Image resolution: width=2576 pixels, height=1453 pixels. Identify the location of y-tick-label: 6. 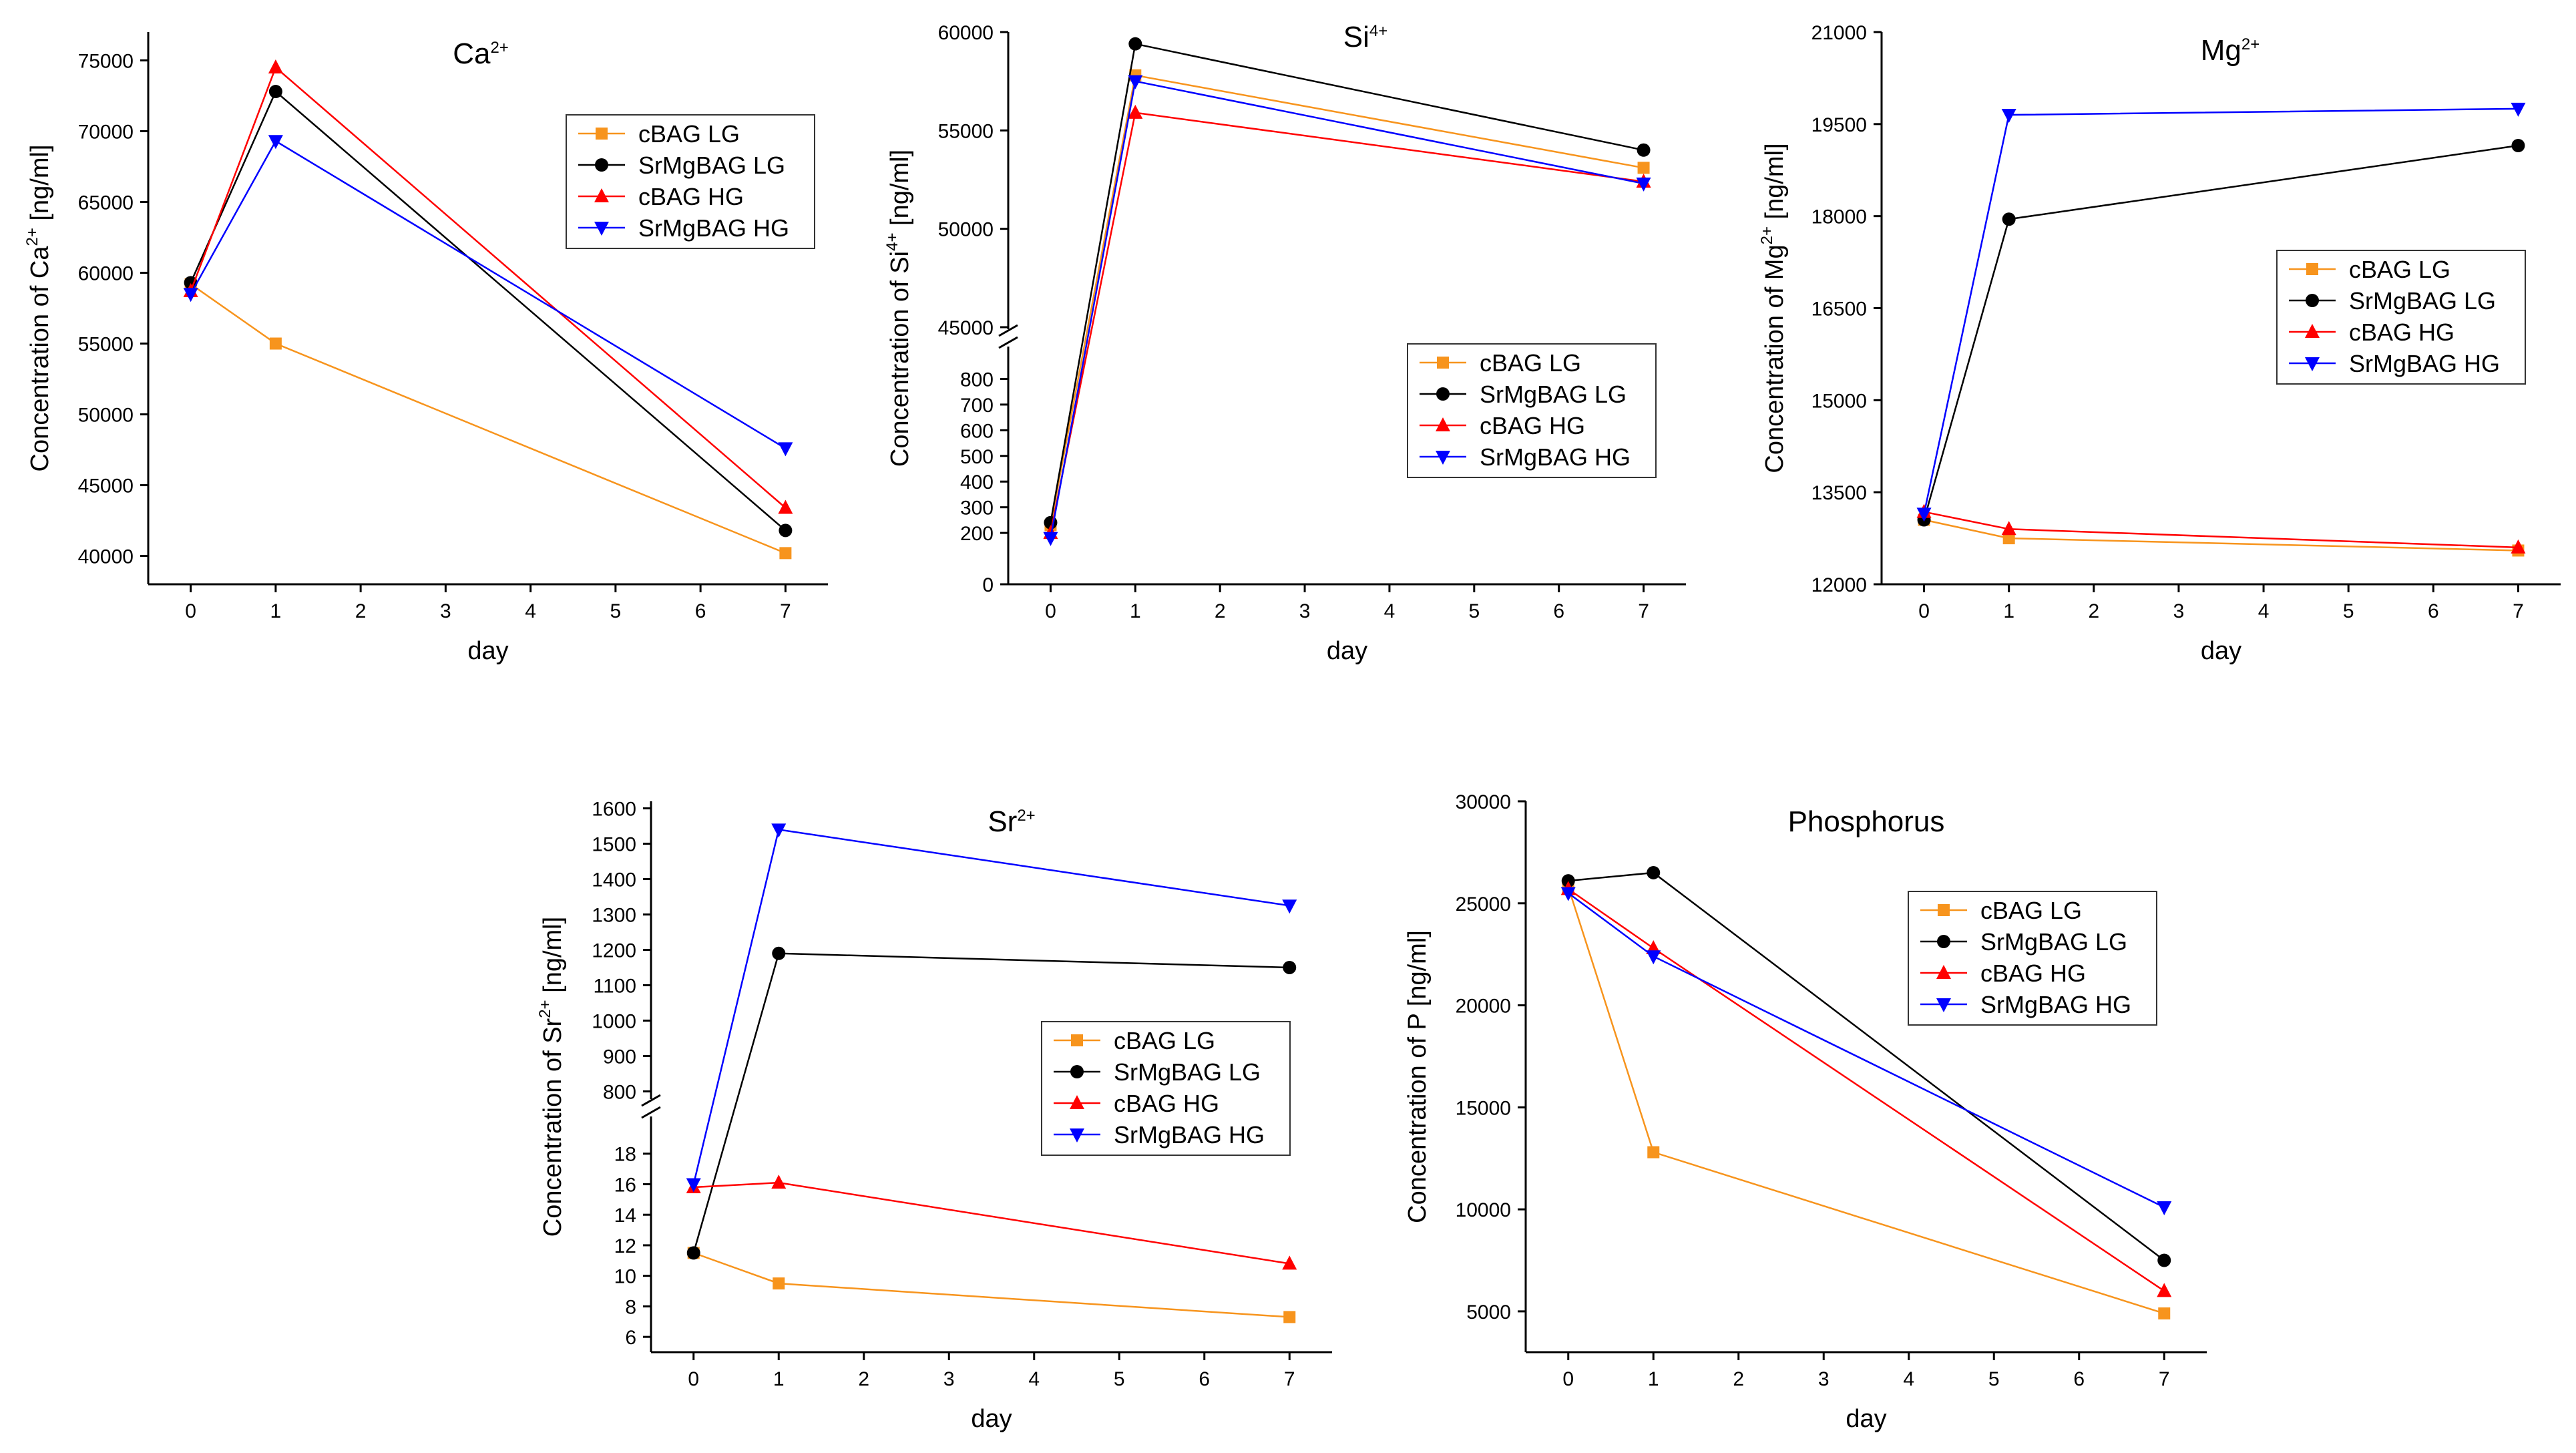
(630, 1338).